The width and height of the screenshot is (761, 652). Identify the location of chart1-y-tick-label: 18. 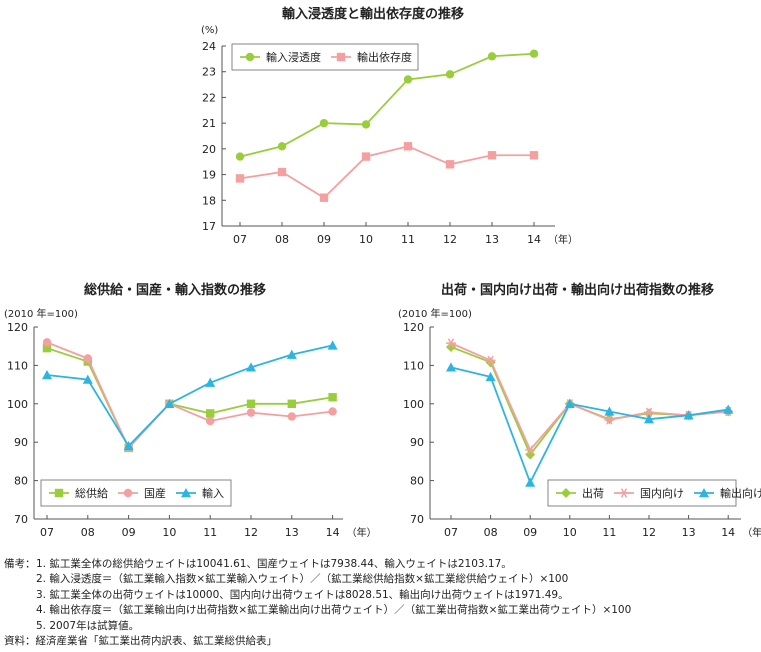
(209, 200).